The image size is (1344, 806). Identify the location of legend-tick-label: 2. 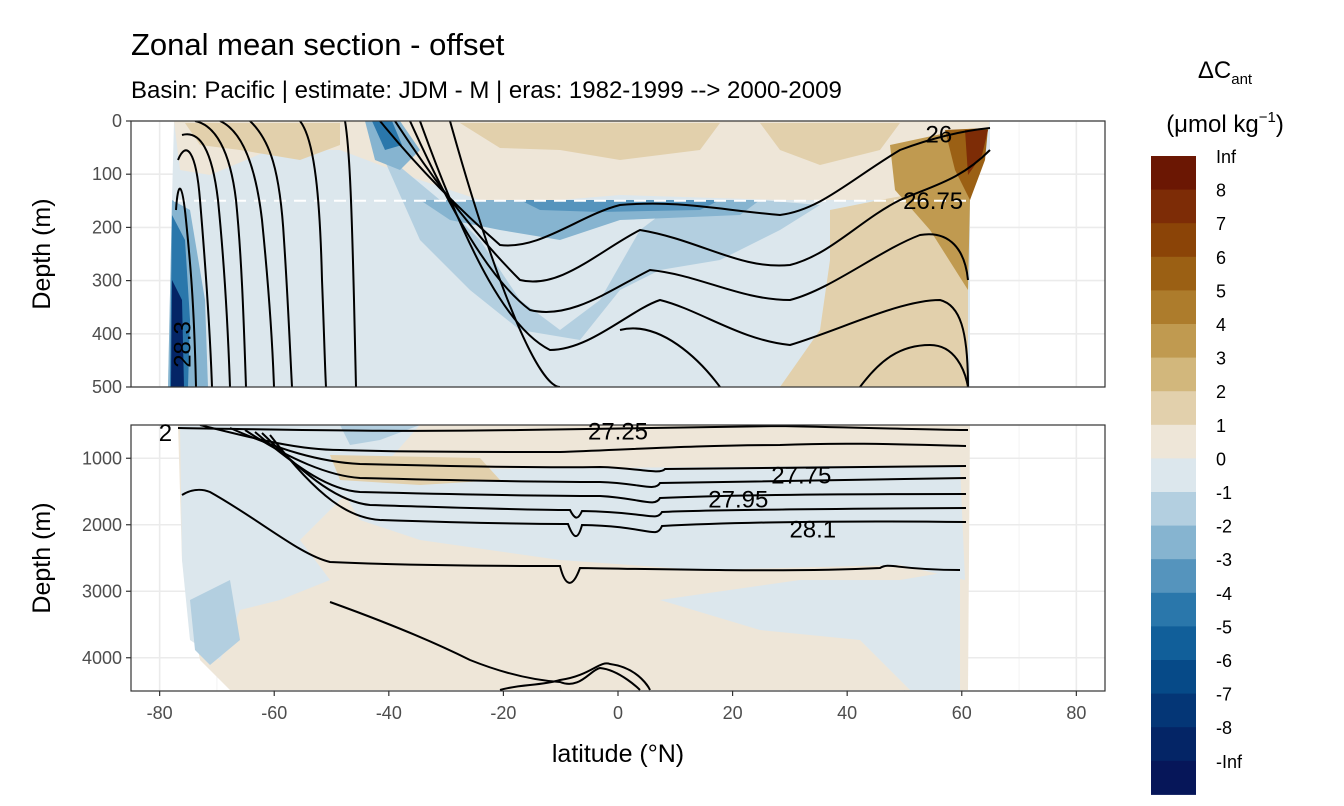
(1221, 392).